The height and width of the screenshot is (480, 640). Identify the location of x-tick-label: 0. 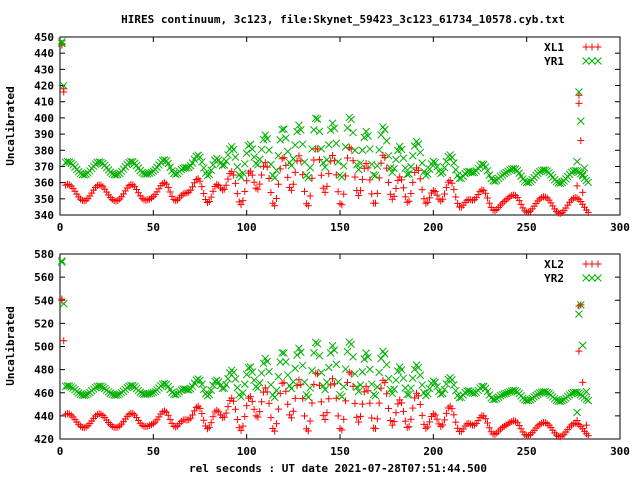
(60, 227).